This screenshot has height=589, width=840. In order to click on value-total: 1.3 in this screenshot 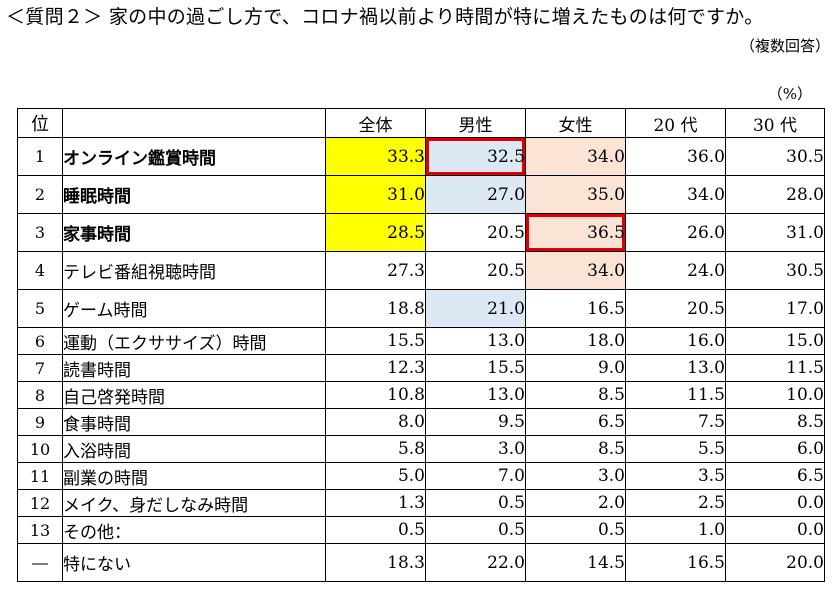, I will do `click(375, 503)`.